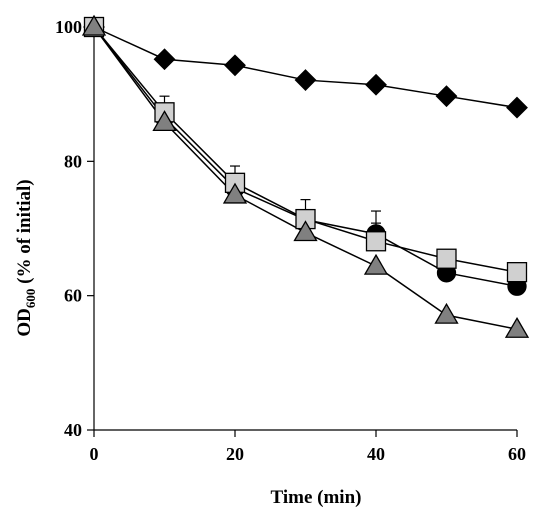  What do you see at coordinates (316, 497) in the screenshot?
I see `x-axis-title: Time (min)` at bounding box center [316, 497].